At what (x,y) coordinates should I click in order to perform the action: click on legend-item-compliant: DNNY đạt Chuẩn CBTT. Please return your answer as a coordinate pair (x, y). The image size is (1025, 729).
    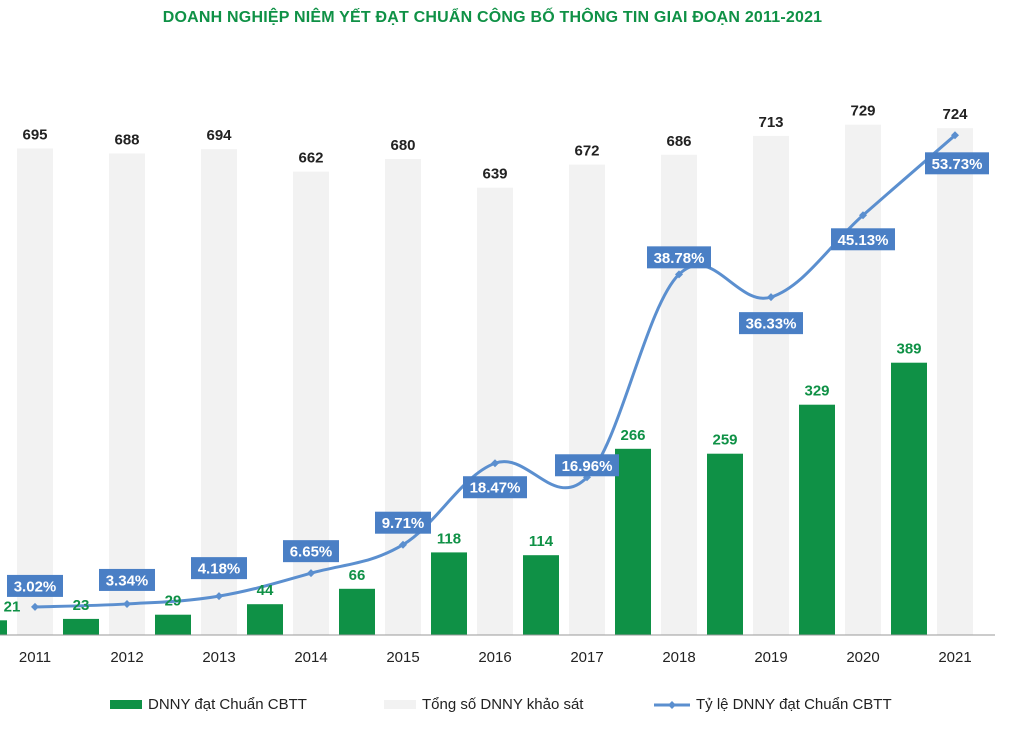
    Looking at the image, I should click on (208, 704).